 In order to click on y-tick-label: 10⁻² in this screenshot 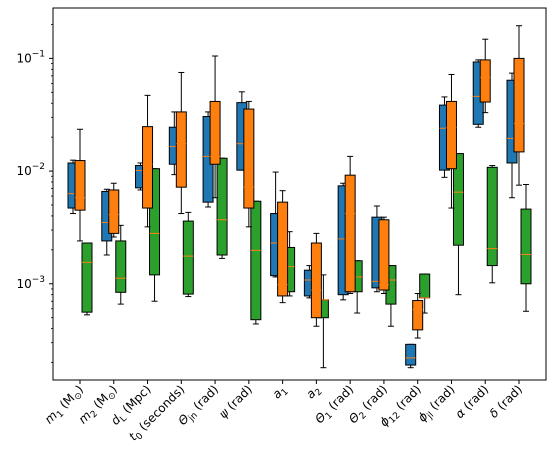, I will do `click(30, 170)`.